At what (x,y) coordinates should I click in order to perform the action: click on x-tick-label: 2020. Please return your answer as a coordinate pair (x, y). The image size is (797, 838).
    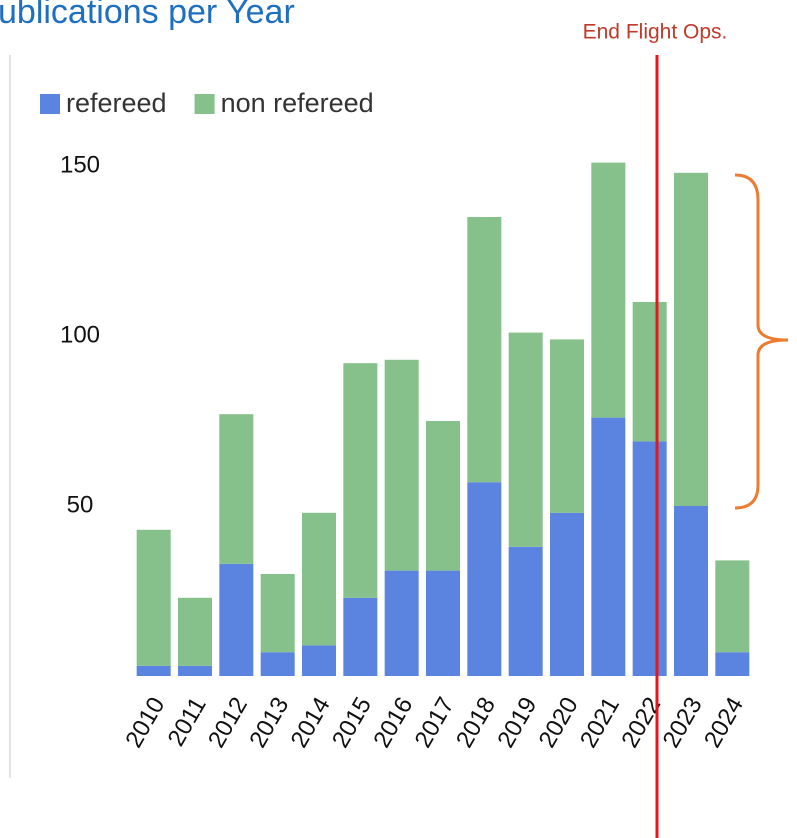
    Looking at the image, I should click on (559, 723).